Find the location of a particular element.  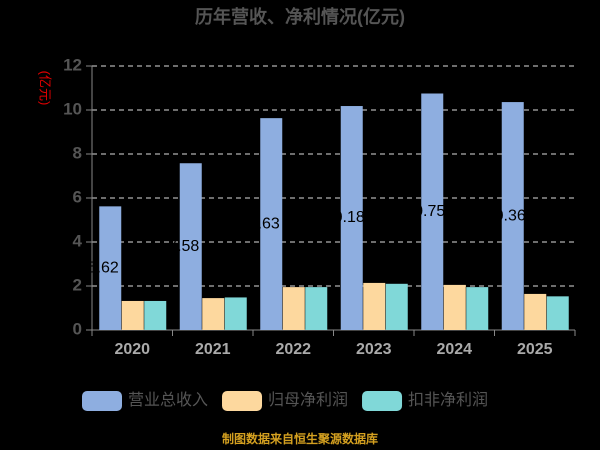

x-tick-label: 2023 is located at coordinates (374, 349).